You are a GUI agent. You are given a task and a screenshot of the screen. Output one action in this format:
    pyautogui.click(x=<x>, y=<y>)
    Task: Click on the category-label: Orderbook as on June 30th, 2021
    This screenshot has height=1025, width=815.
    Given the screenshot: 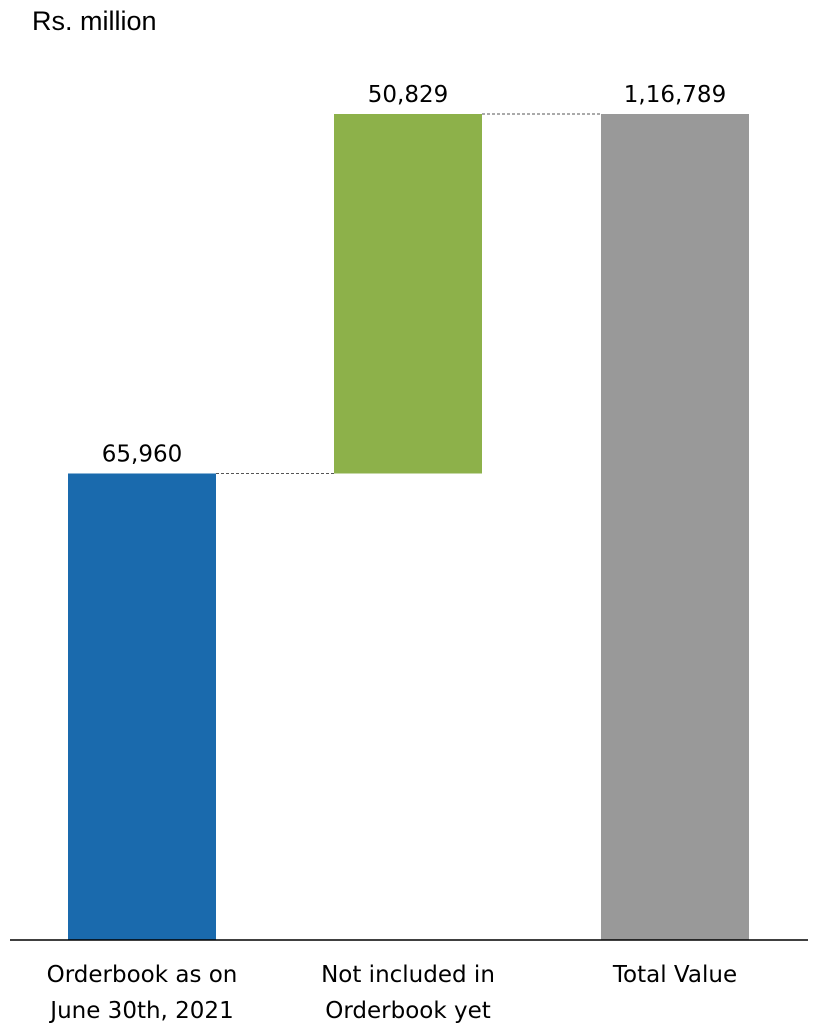 What is the action you would take?
    pyautogui.click(x=142, y=993)
    